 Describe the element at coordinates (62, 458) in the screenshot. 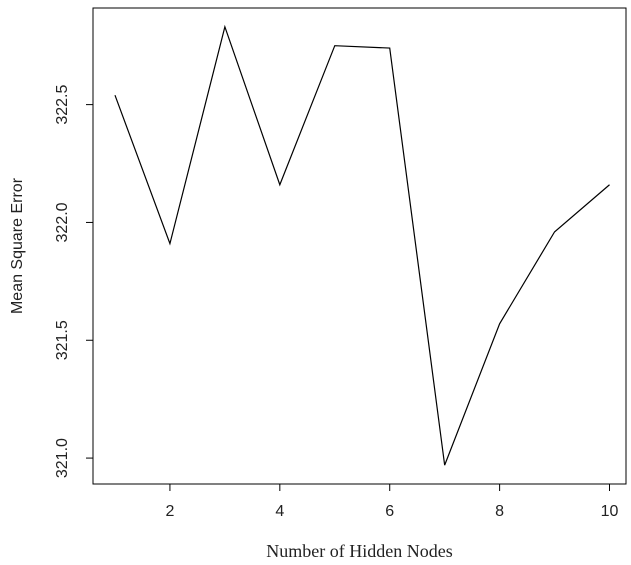

I see `y-tick-label: 321.0` at that location.